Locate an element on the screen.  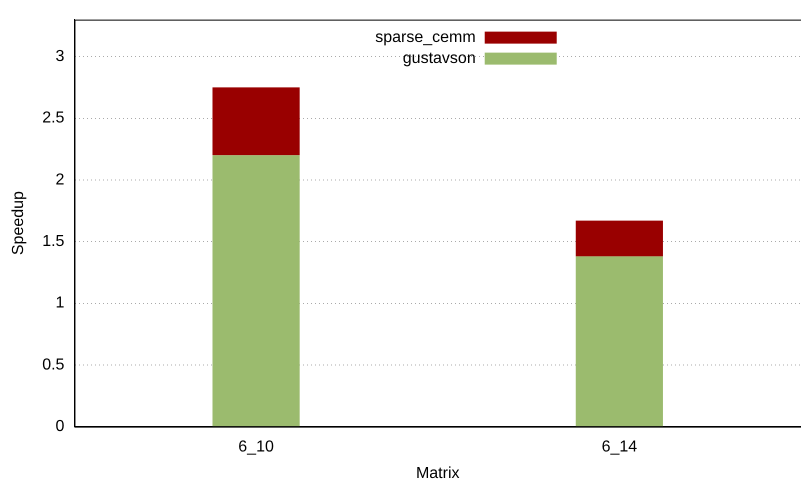
y-tick-label: 2.5 is located at coordinates (53, 118).